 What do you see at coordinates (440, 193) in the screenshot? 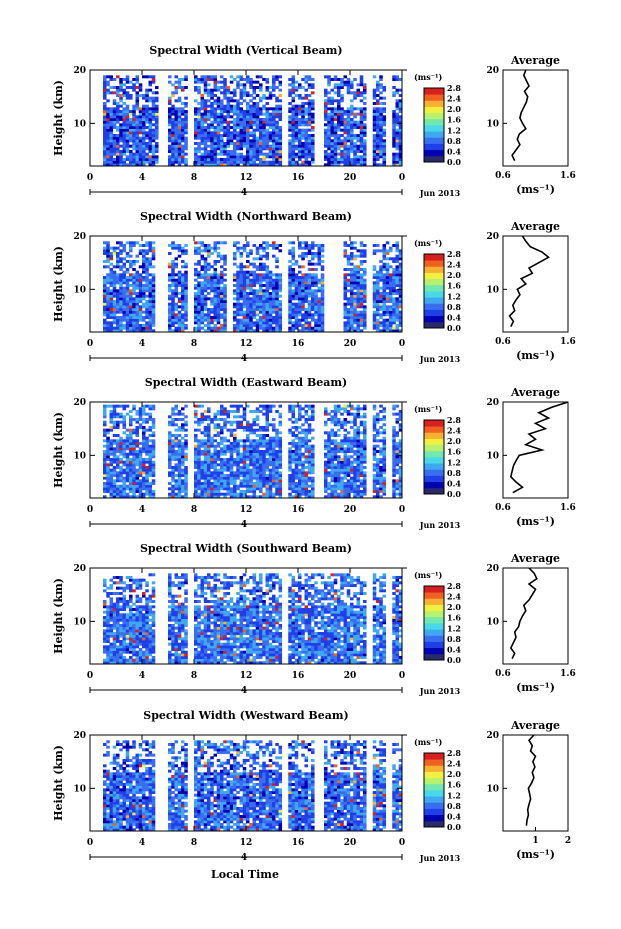
I see `date-label: Jun 2013` at bounding box center [440, 193].